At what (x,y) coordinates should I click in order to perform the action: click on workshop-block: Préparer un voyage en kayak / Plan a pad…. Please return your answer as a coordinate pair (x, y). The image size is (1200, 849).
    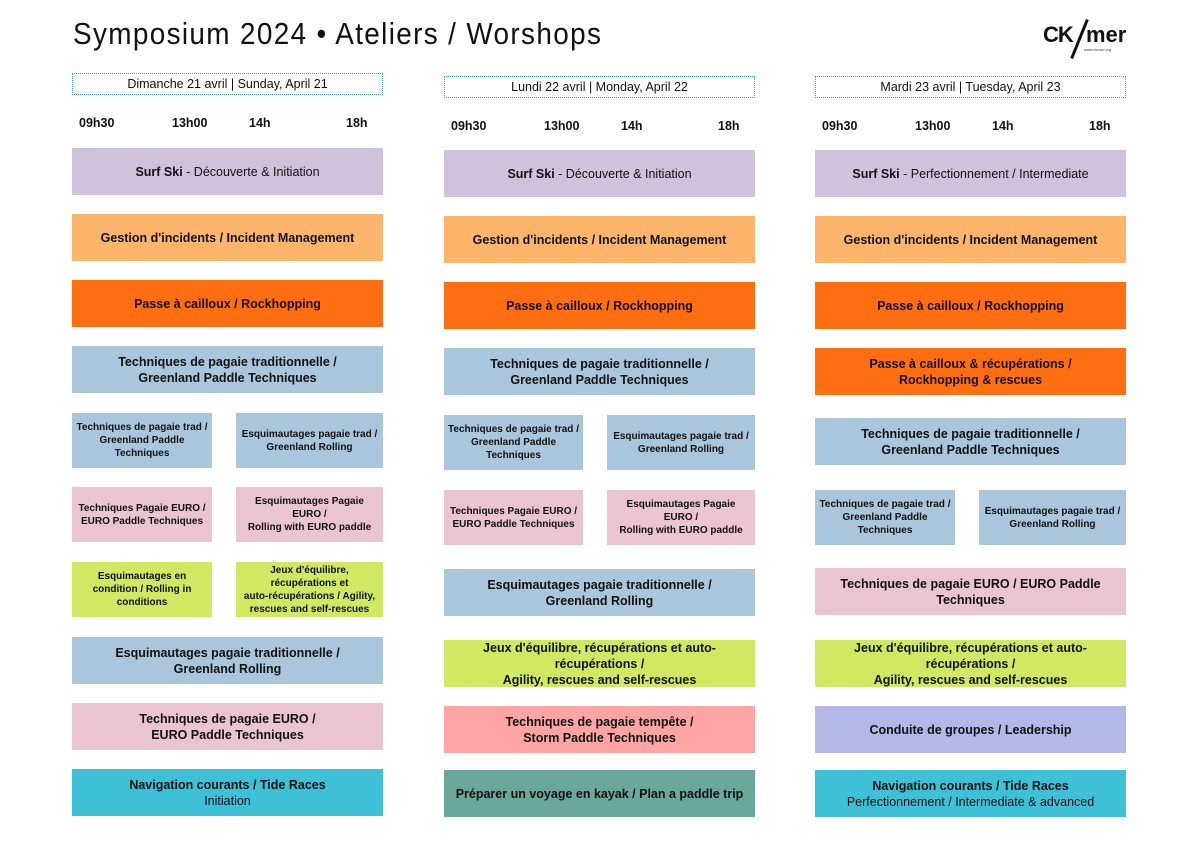
    Looking at the image, I should click on (599, 793).